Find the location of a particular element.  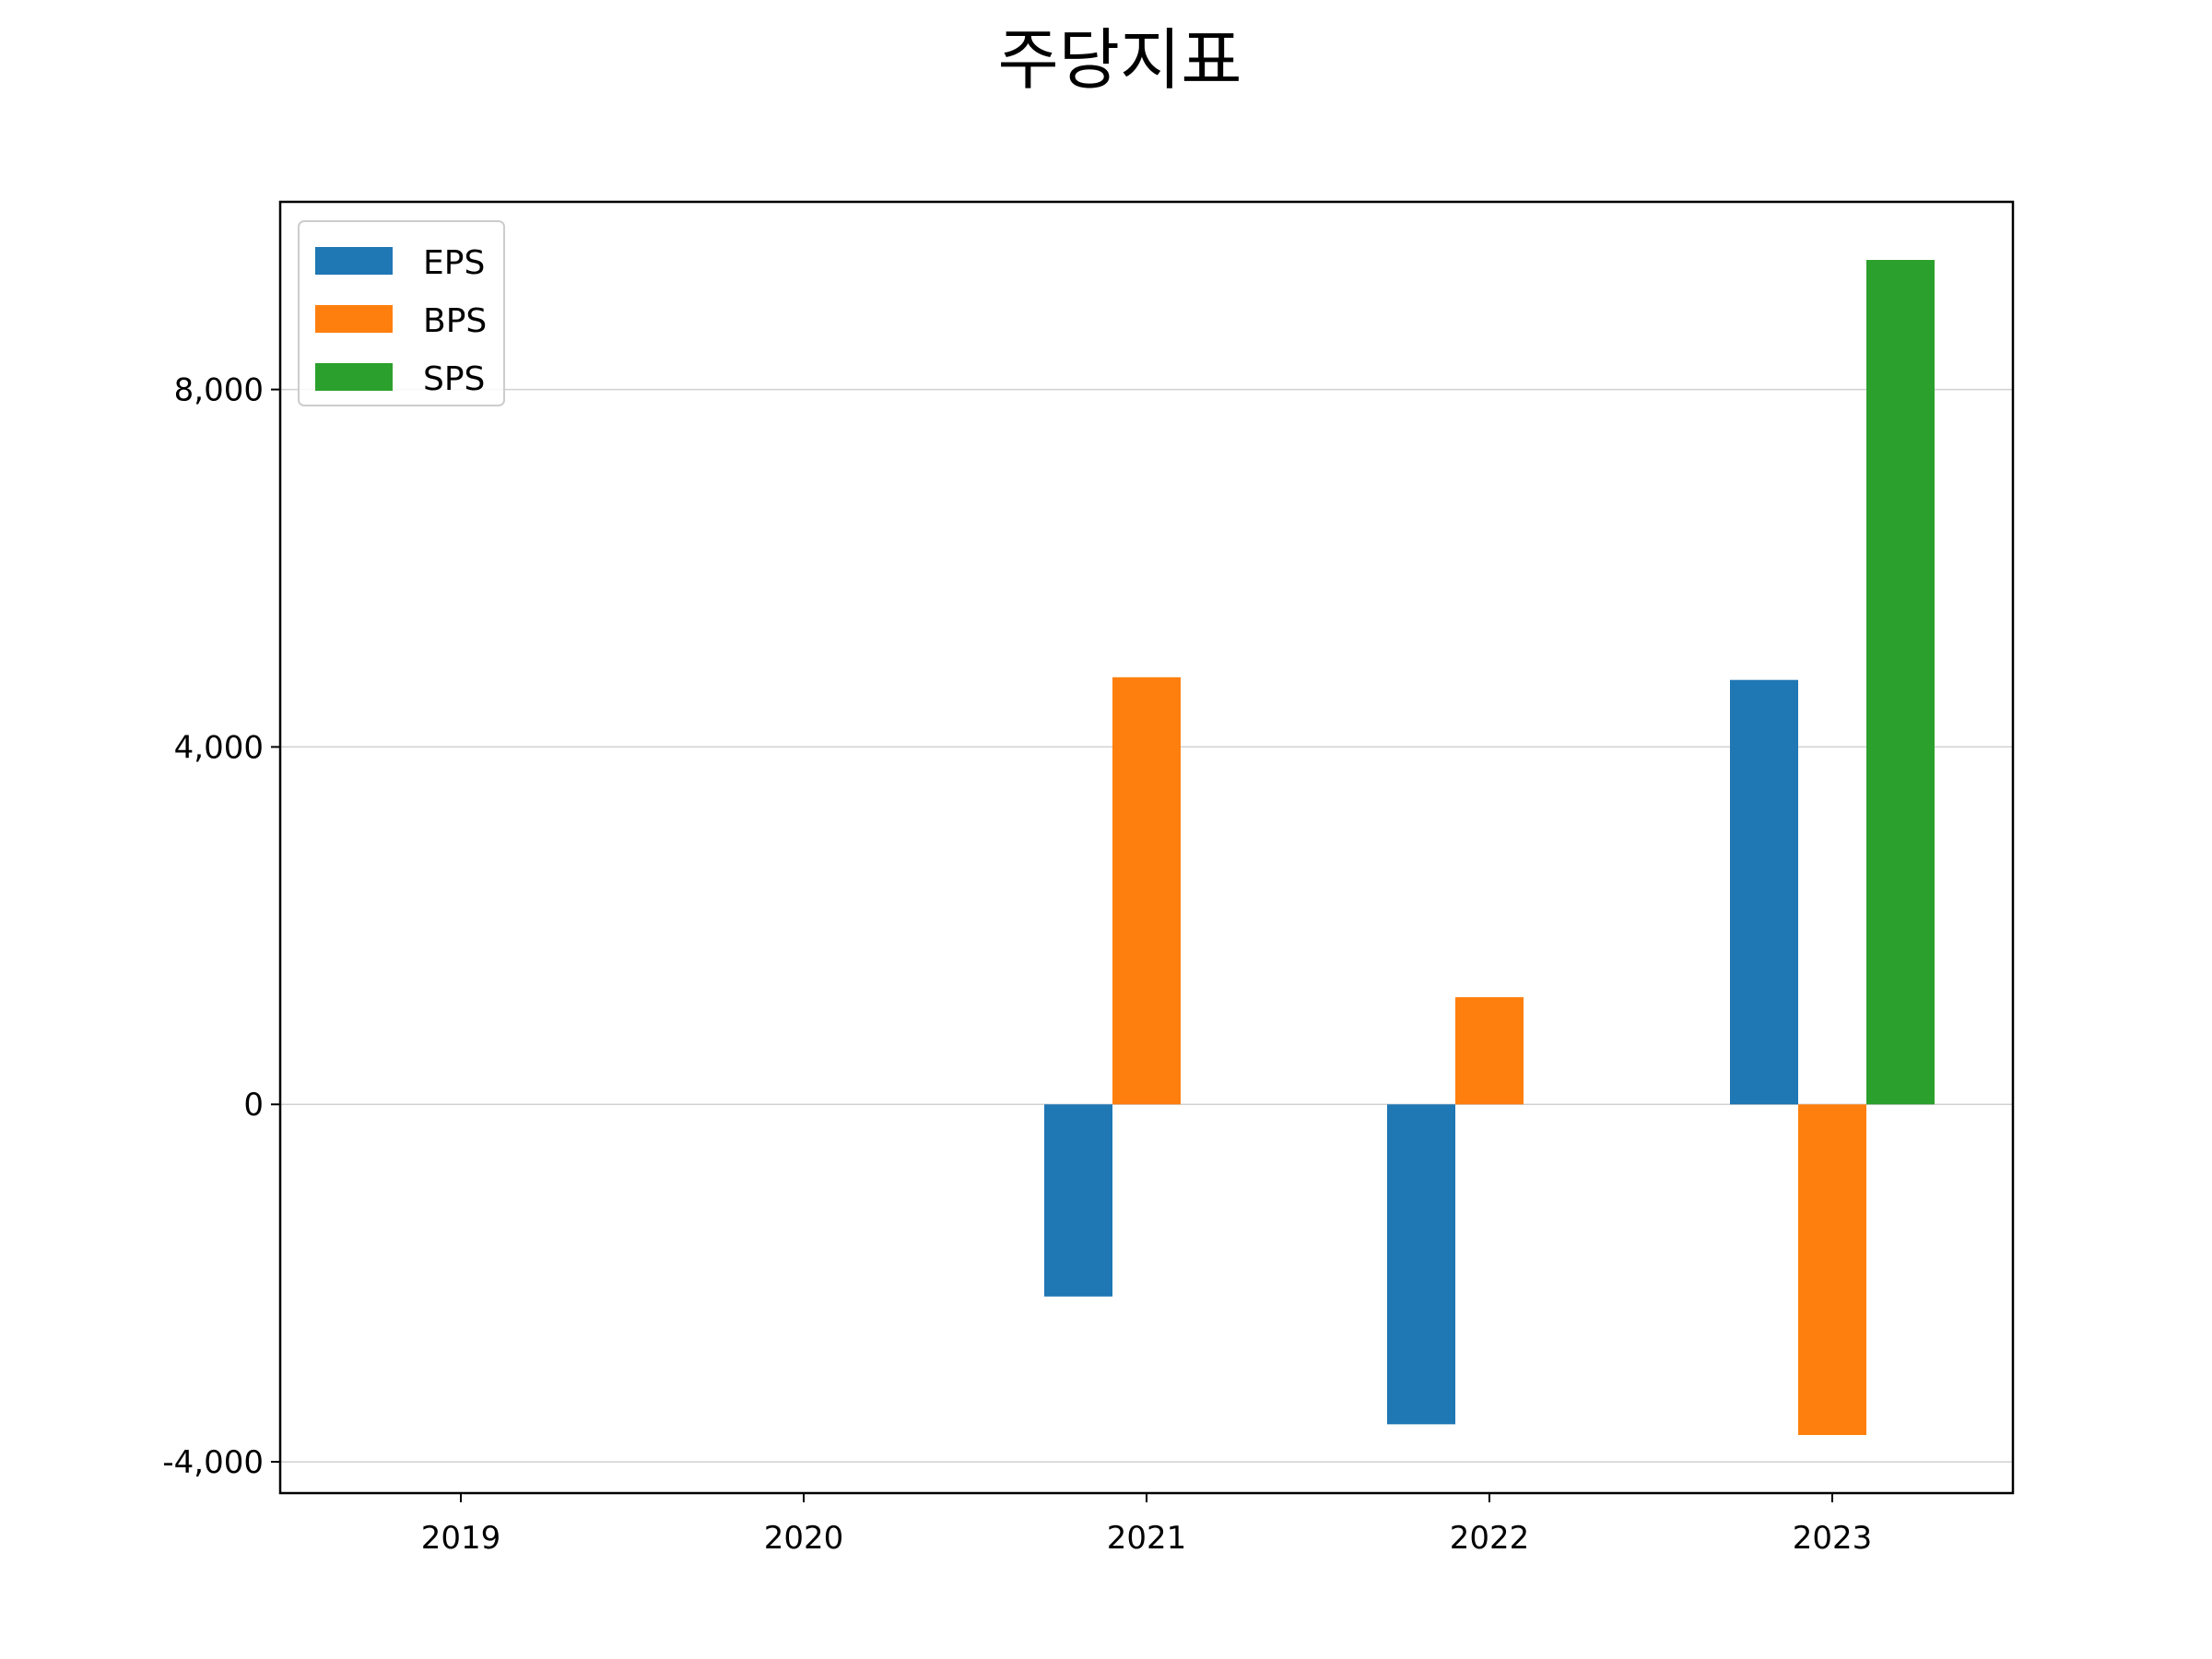

x-tick-label: 2020 is located at coordinates (804, 1538).